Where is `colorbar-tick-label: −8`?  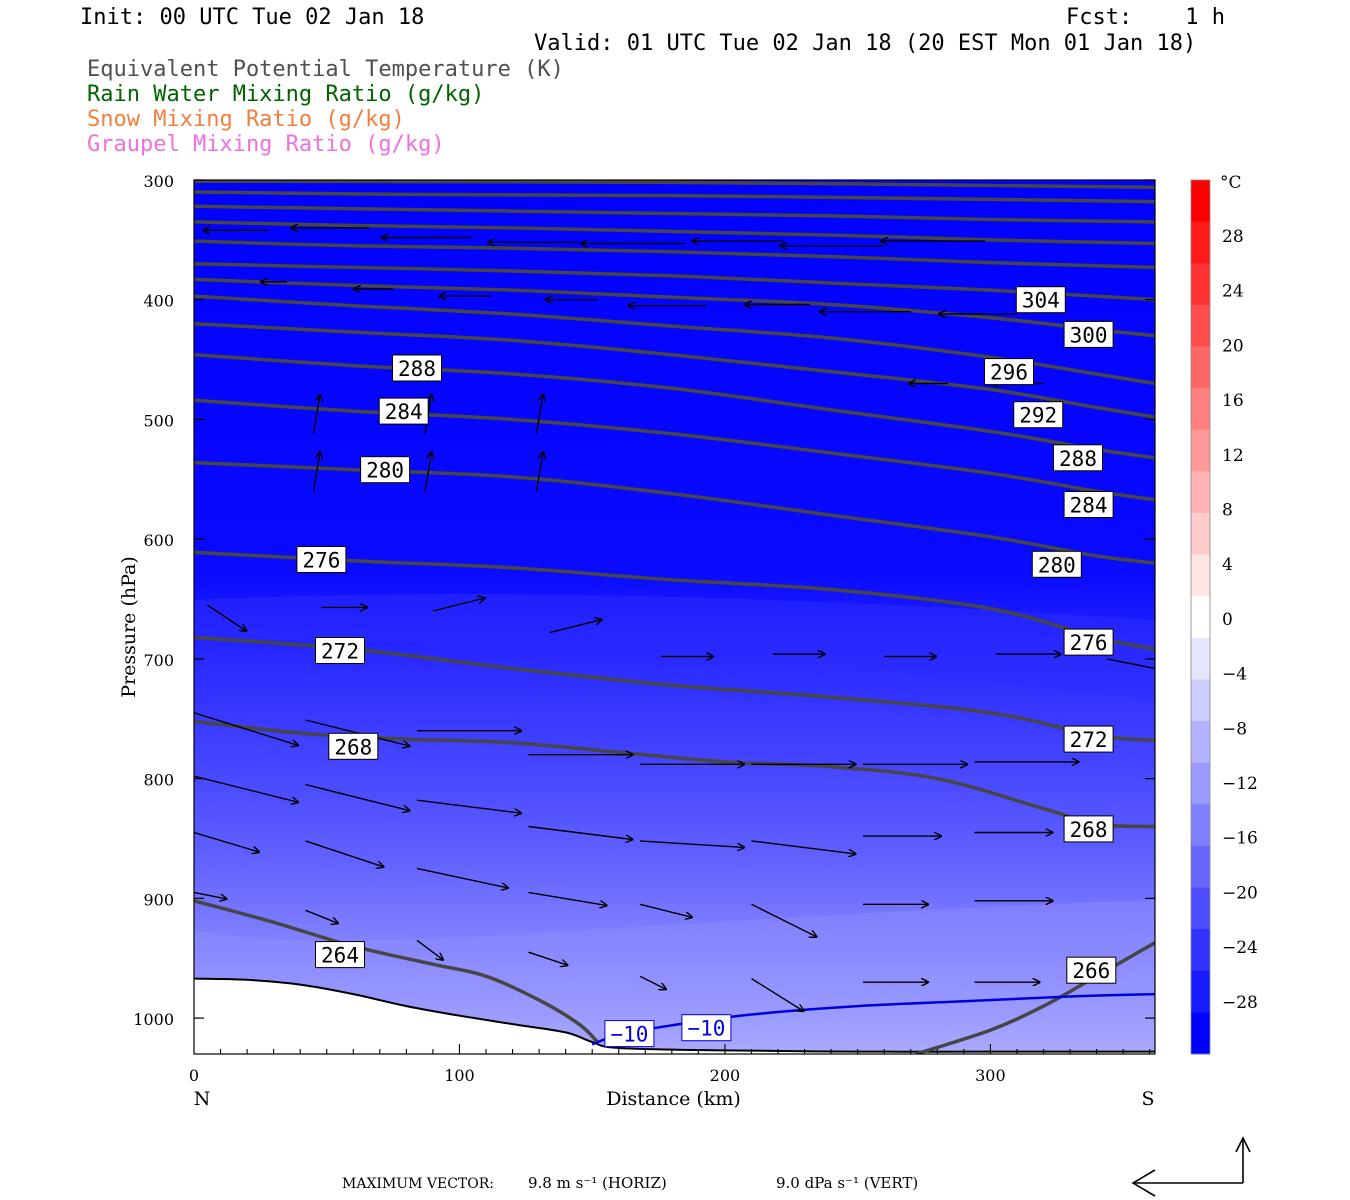 colorbar-tick-label: −8 is located at coordinates (1234, 729).